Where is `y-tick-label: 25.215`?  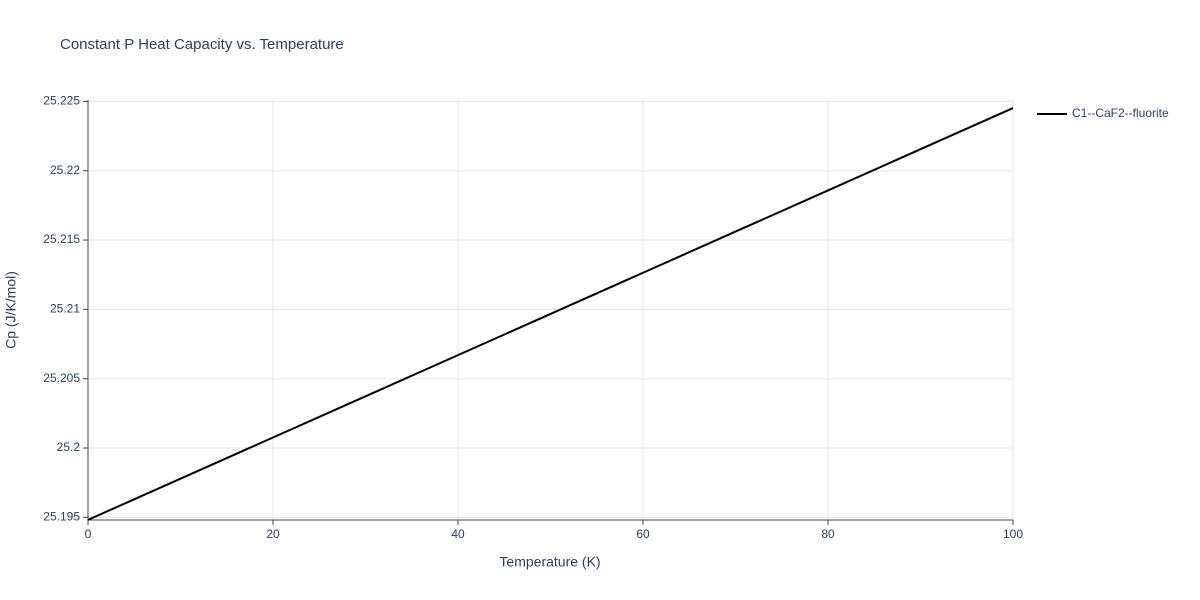 y-tick-label: 25.215 is located at coordinates (61, 239).